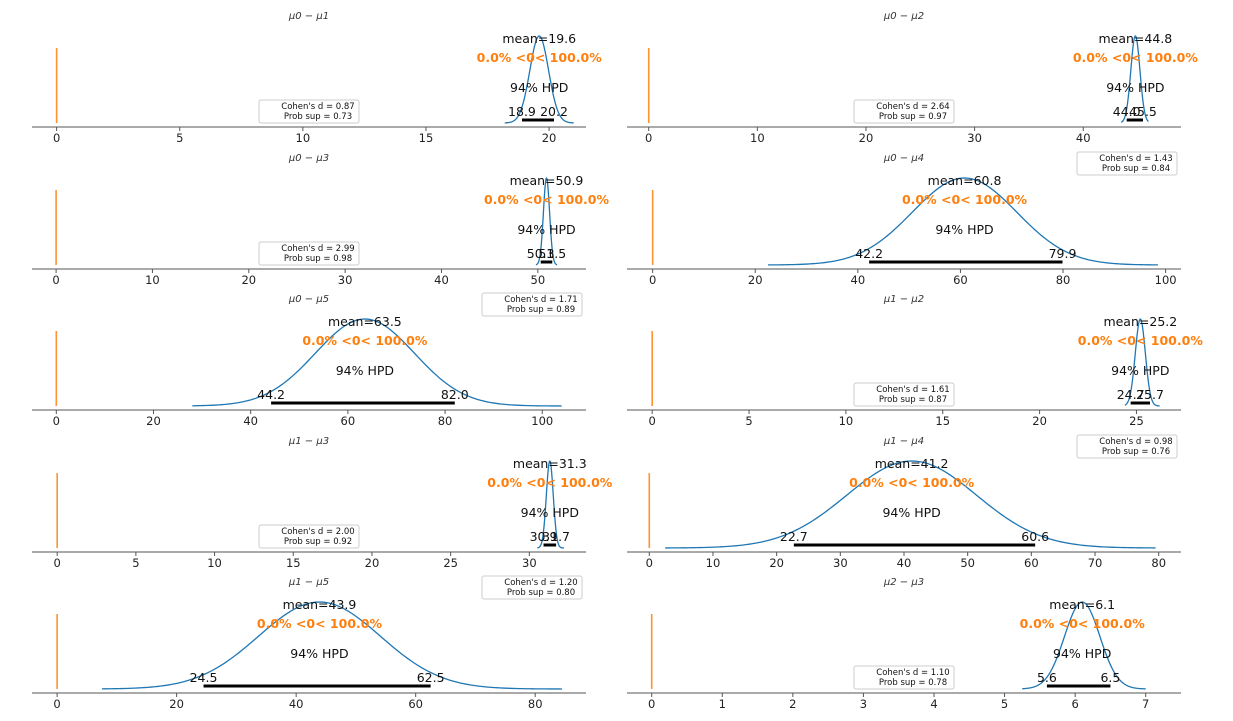 The image size is (1233, 721). I want to click on x-tick-label: 7, so click(1145, 704).